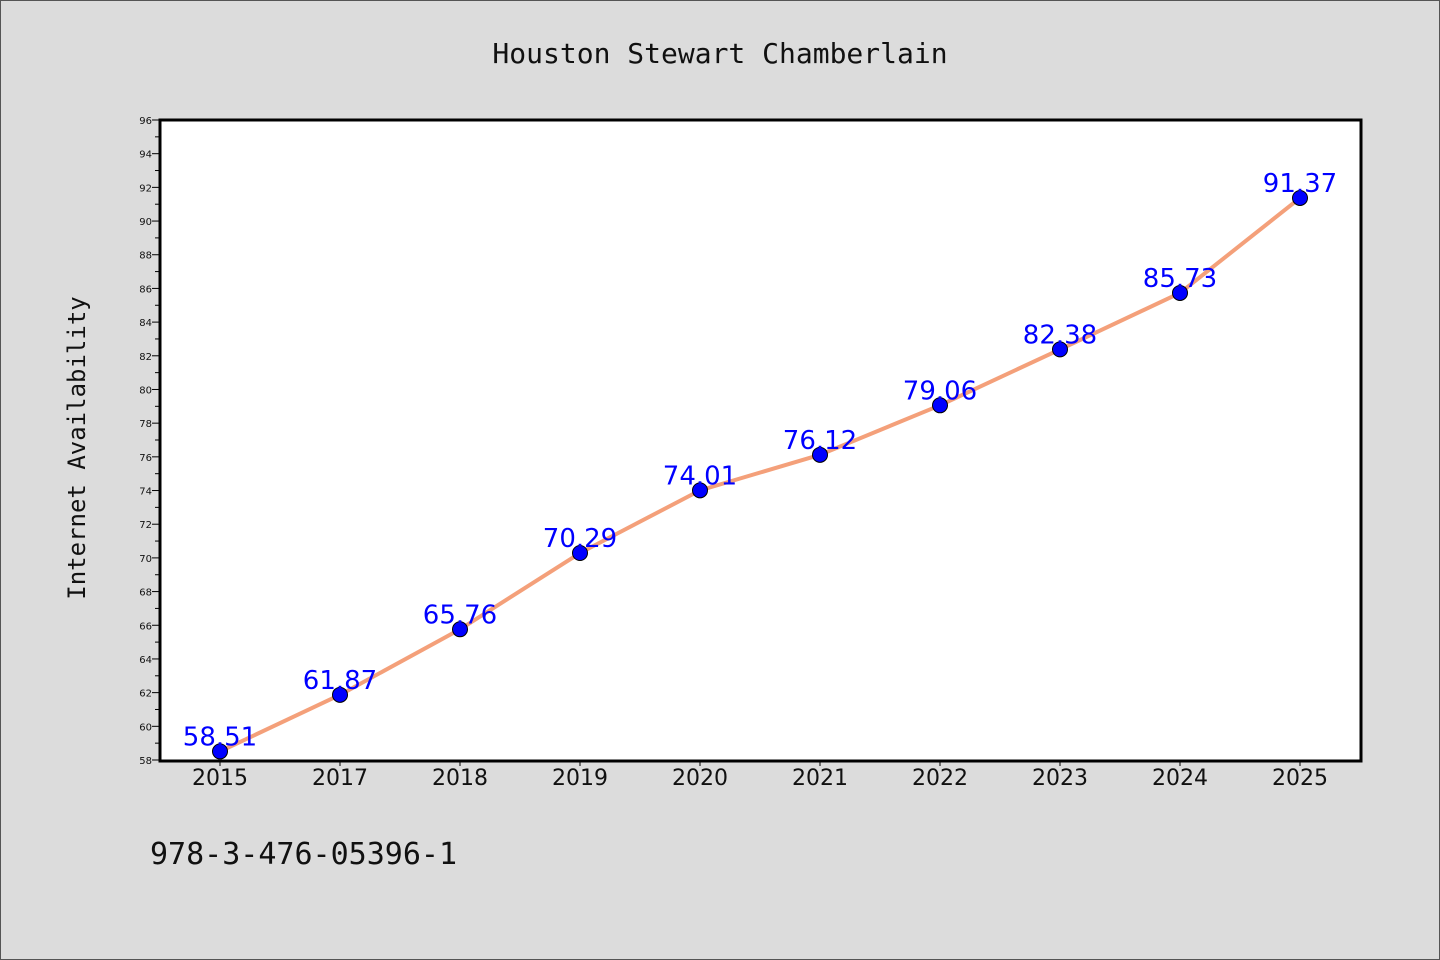 The height and width of the screenshot is (960, 1440). What do you see at coordinates (340, 778) in the screenshot?
I see `x-tick-label: 2017` at bounding box center [340, 778].